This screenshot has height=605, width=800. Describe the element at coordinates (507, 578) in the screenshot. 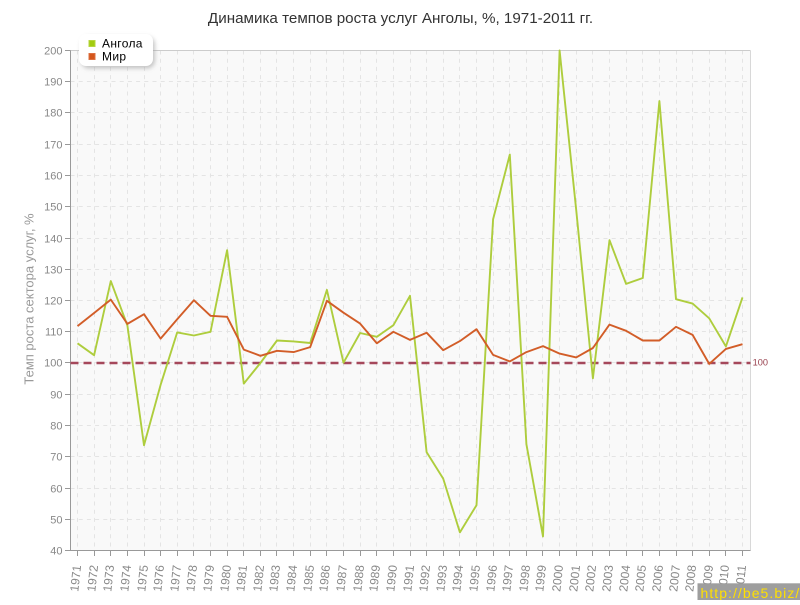

I see `svg-text: 1997` at that location.